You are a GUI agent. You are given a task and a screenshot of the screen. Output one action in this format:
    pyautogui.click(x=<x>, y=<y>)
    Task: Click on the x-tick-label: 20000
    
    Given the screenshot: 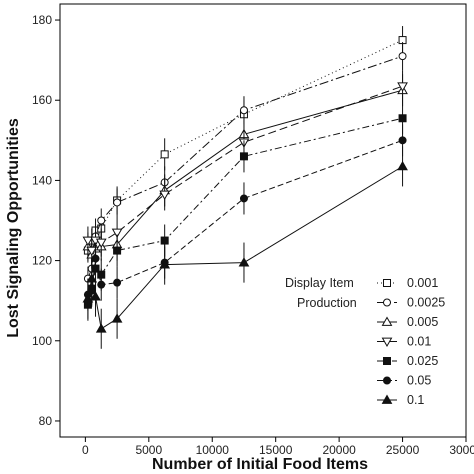 What is the action you would take?
    pyautogui.click(x=339, y=450)
    